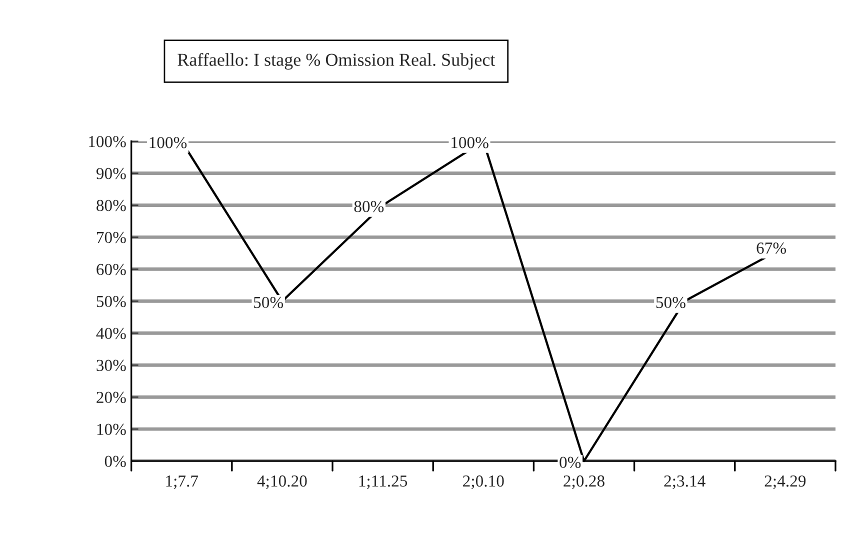  I want to click on y-tick-label: 80%, so click(111, 206).